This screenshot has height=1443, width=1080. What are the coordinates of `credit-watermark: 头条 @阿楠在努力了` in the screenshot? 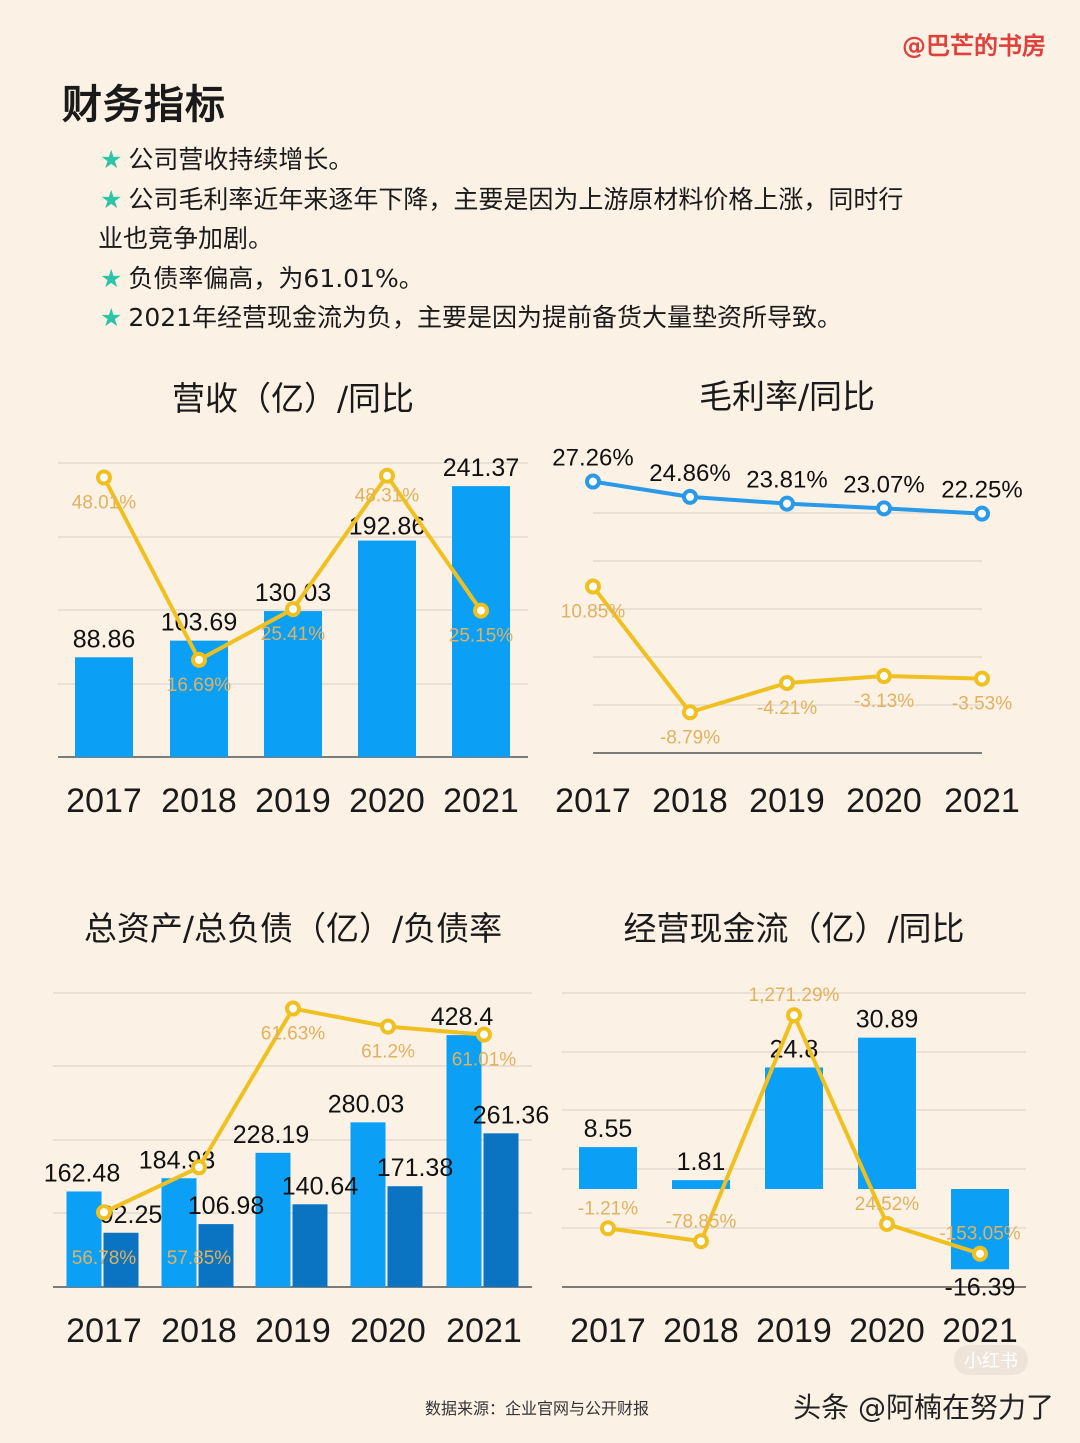 It's located at (923, 1407).